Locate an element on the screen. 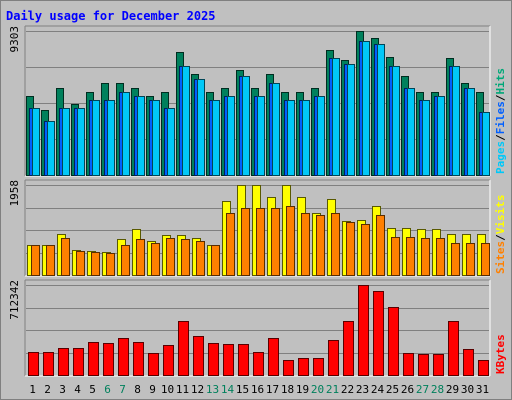  day-label-29: 29 is located at coordinates (452, 389).